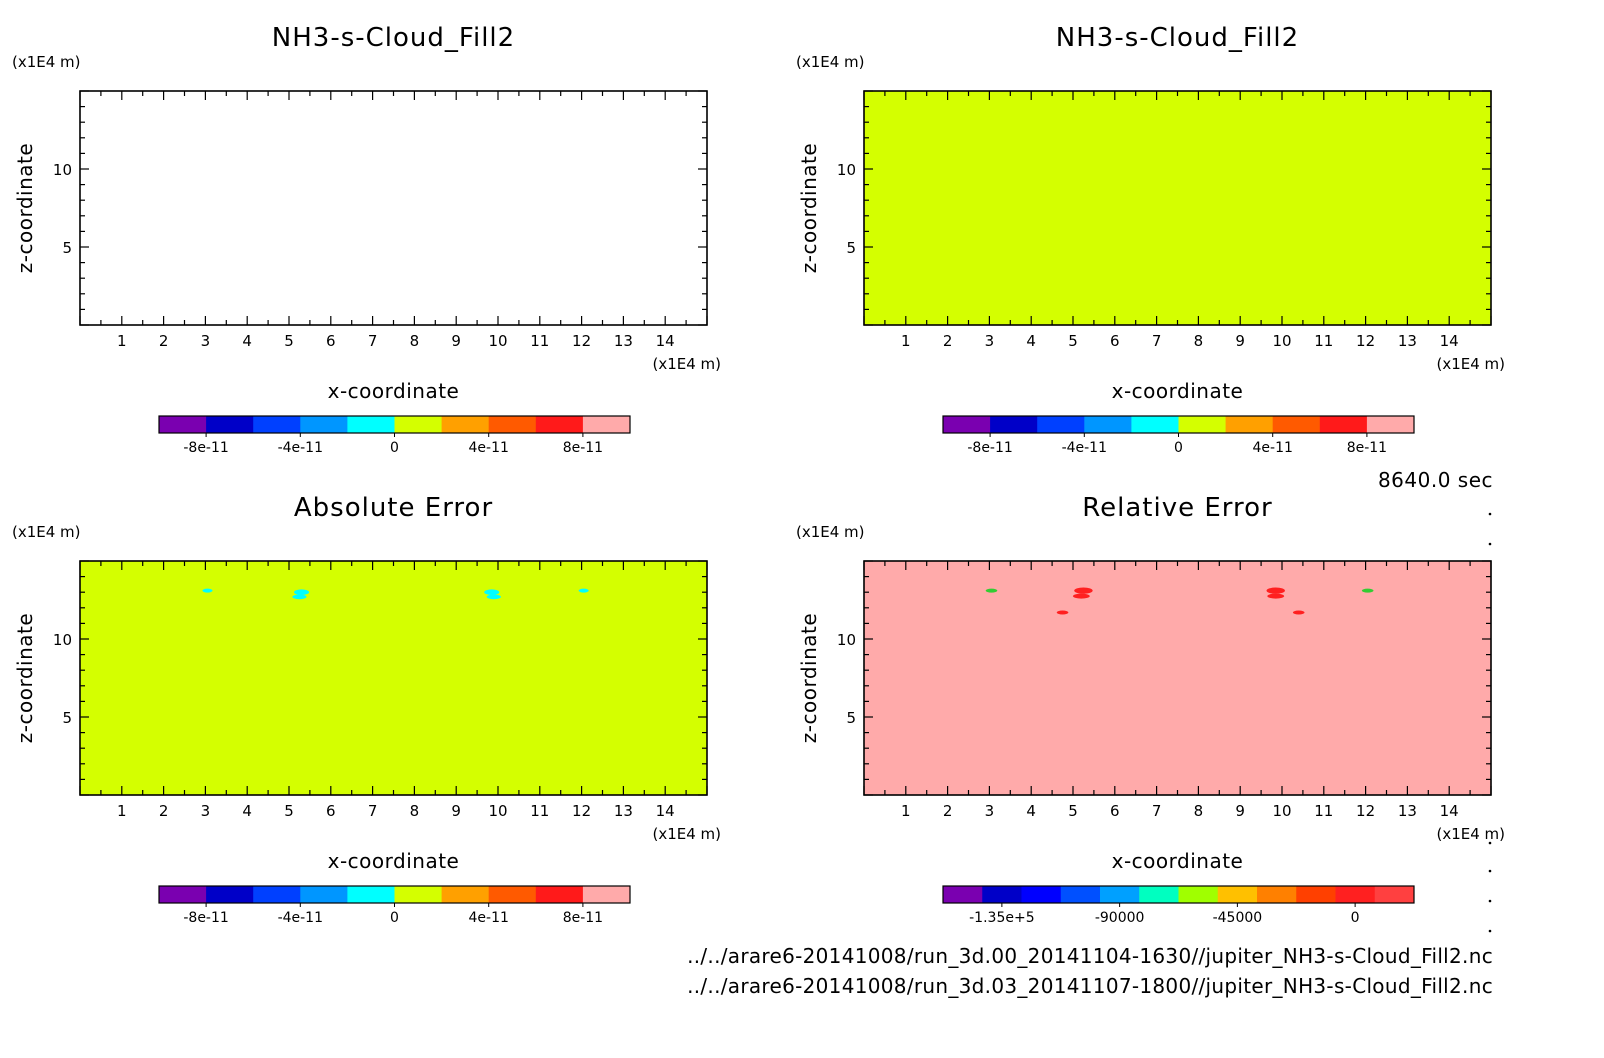  What do you see at coordinates (665, 341) in the screenshot?
I see `x-tick-label: 14` at bounding box center [665, 341].